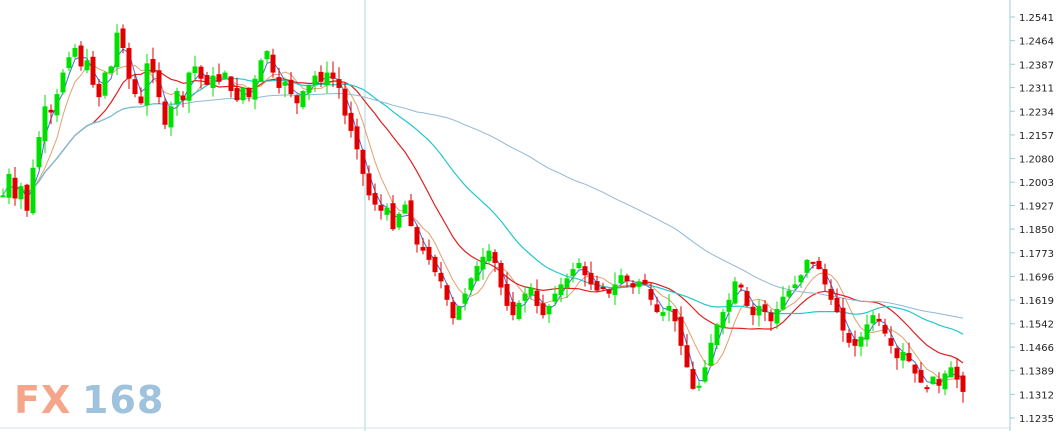 This screenshot has width=1062, height=431. I want to click on y-tick-label: 1.2464, so click(1036, 42).